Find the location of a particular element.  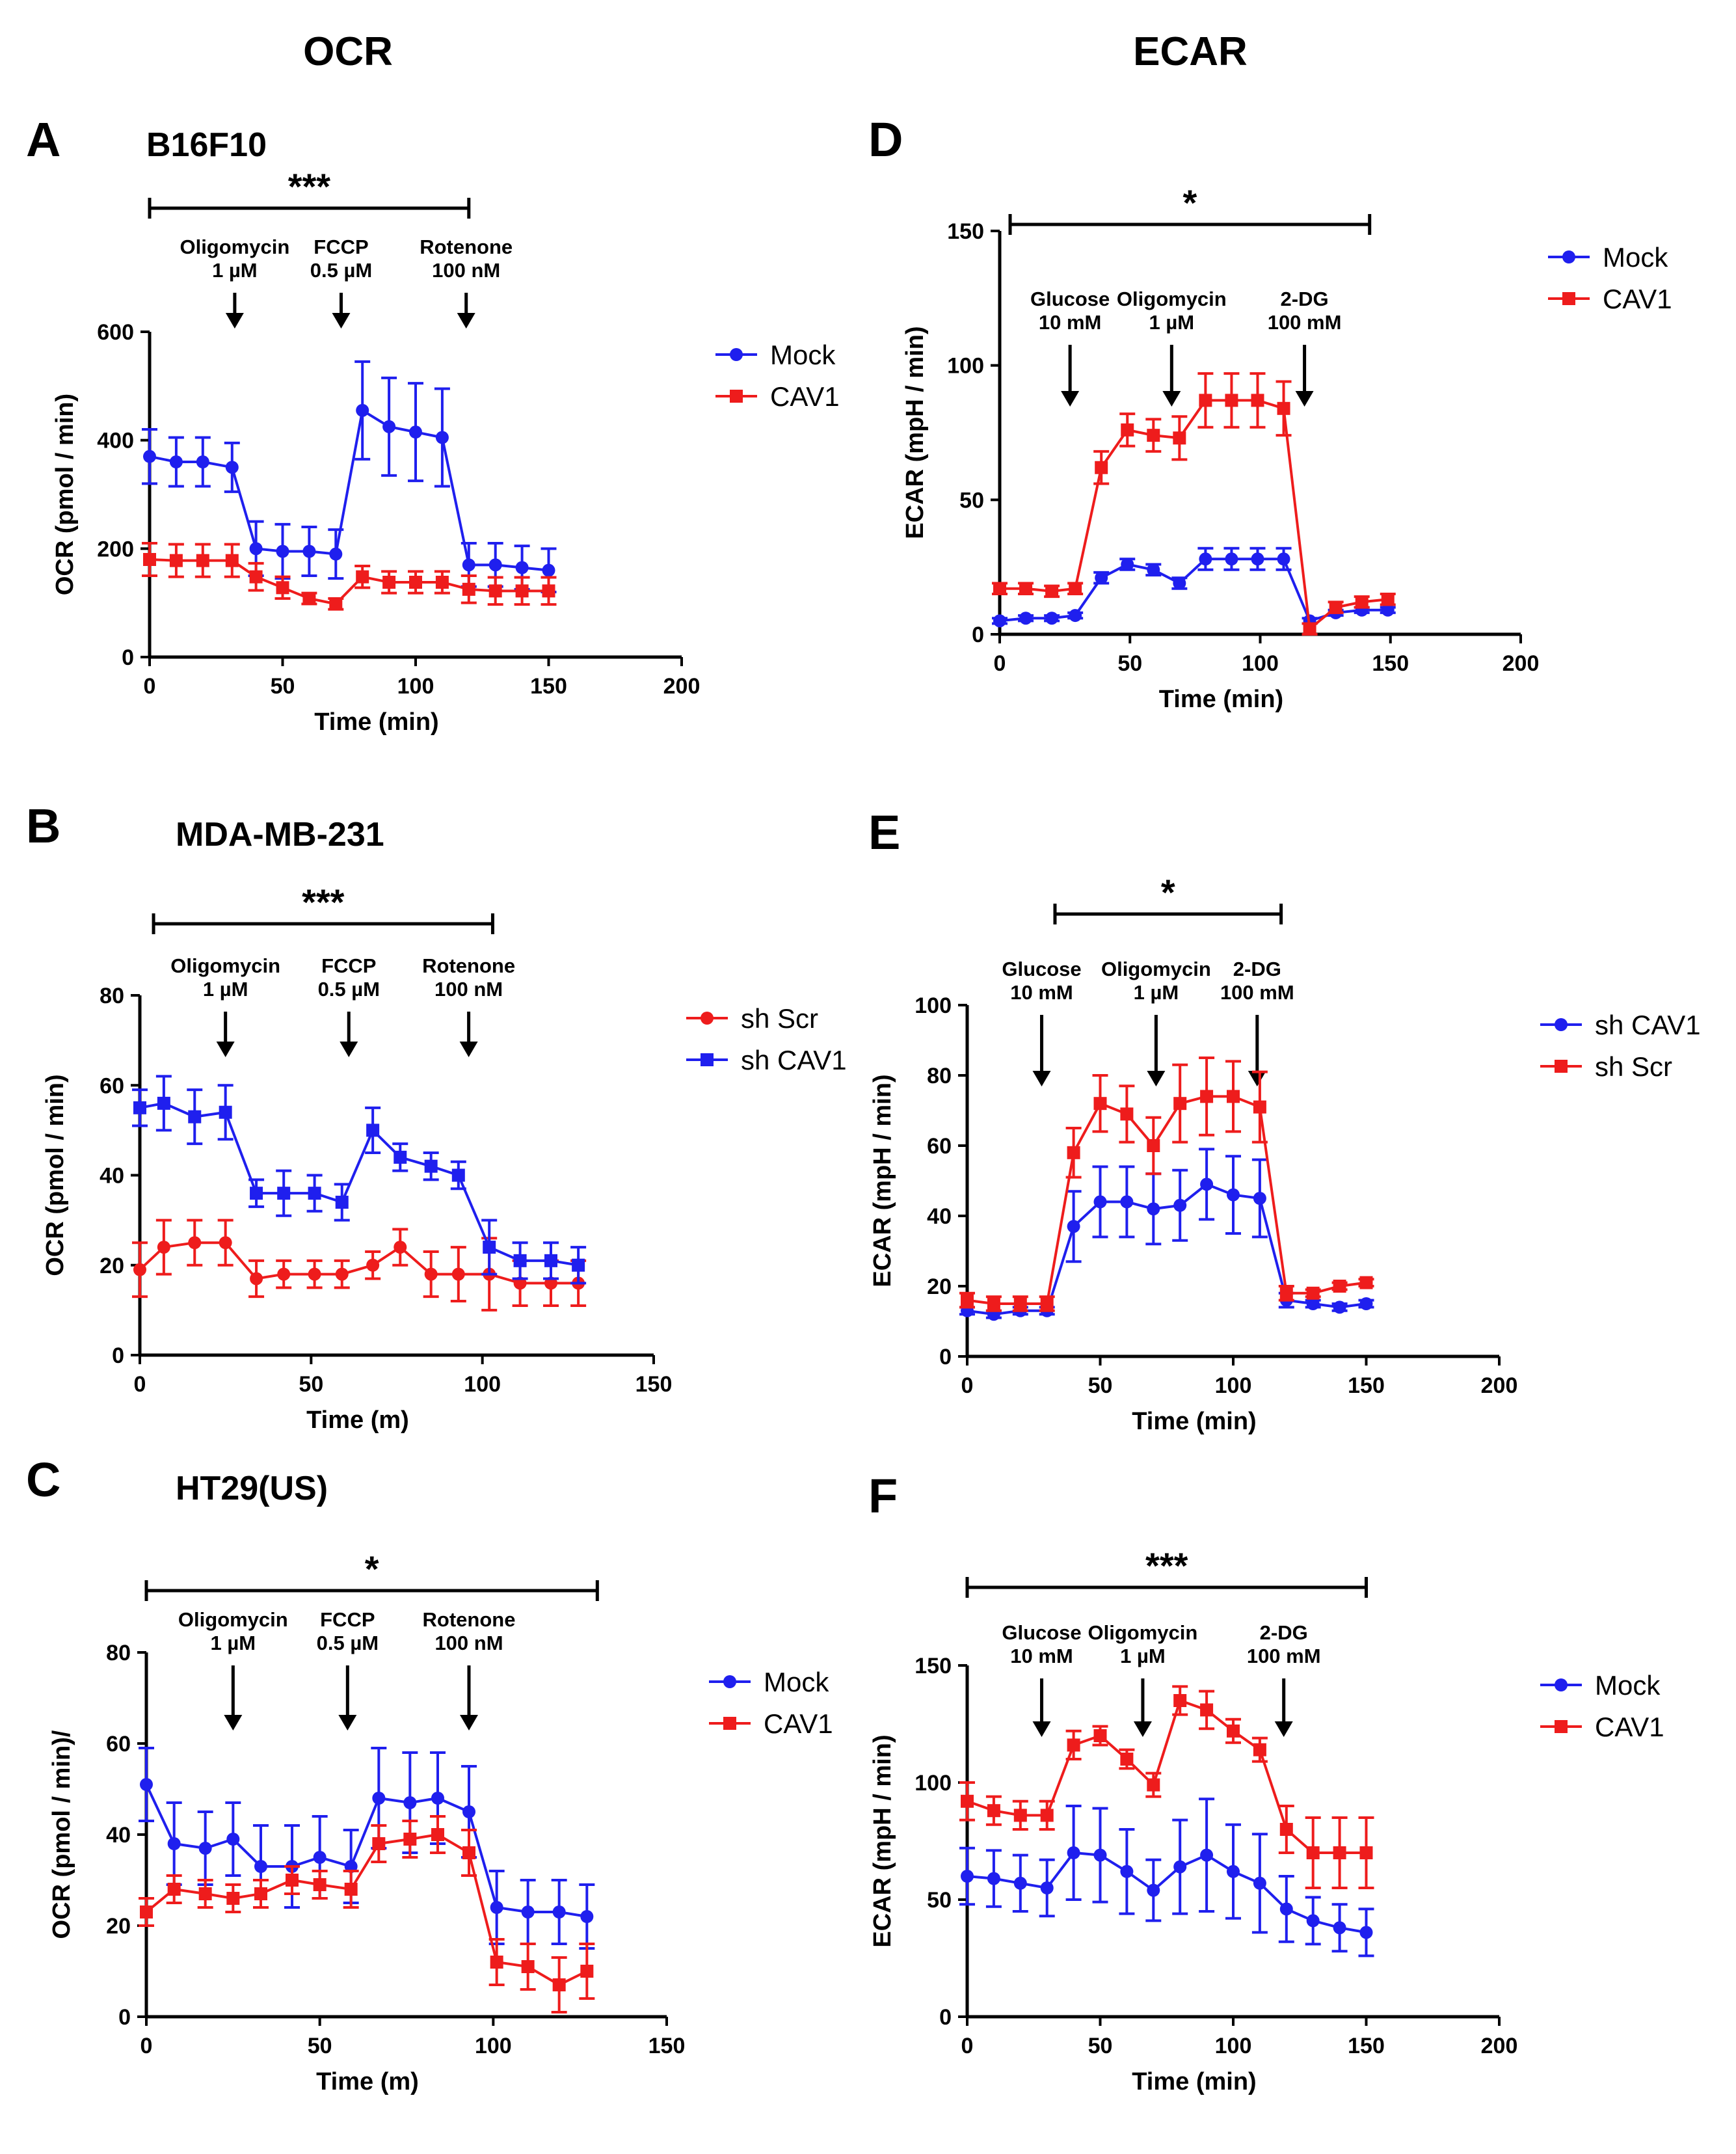

series-mock is located at coordinates (367, 1849).